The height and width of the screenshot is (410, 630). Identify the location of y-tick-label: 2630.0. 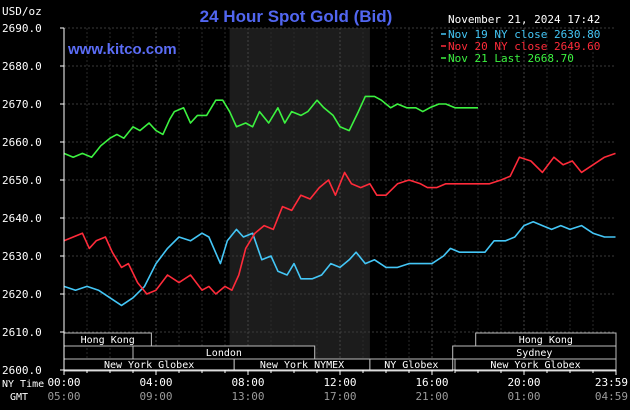
(22, 256).